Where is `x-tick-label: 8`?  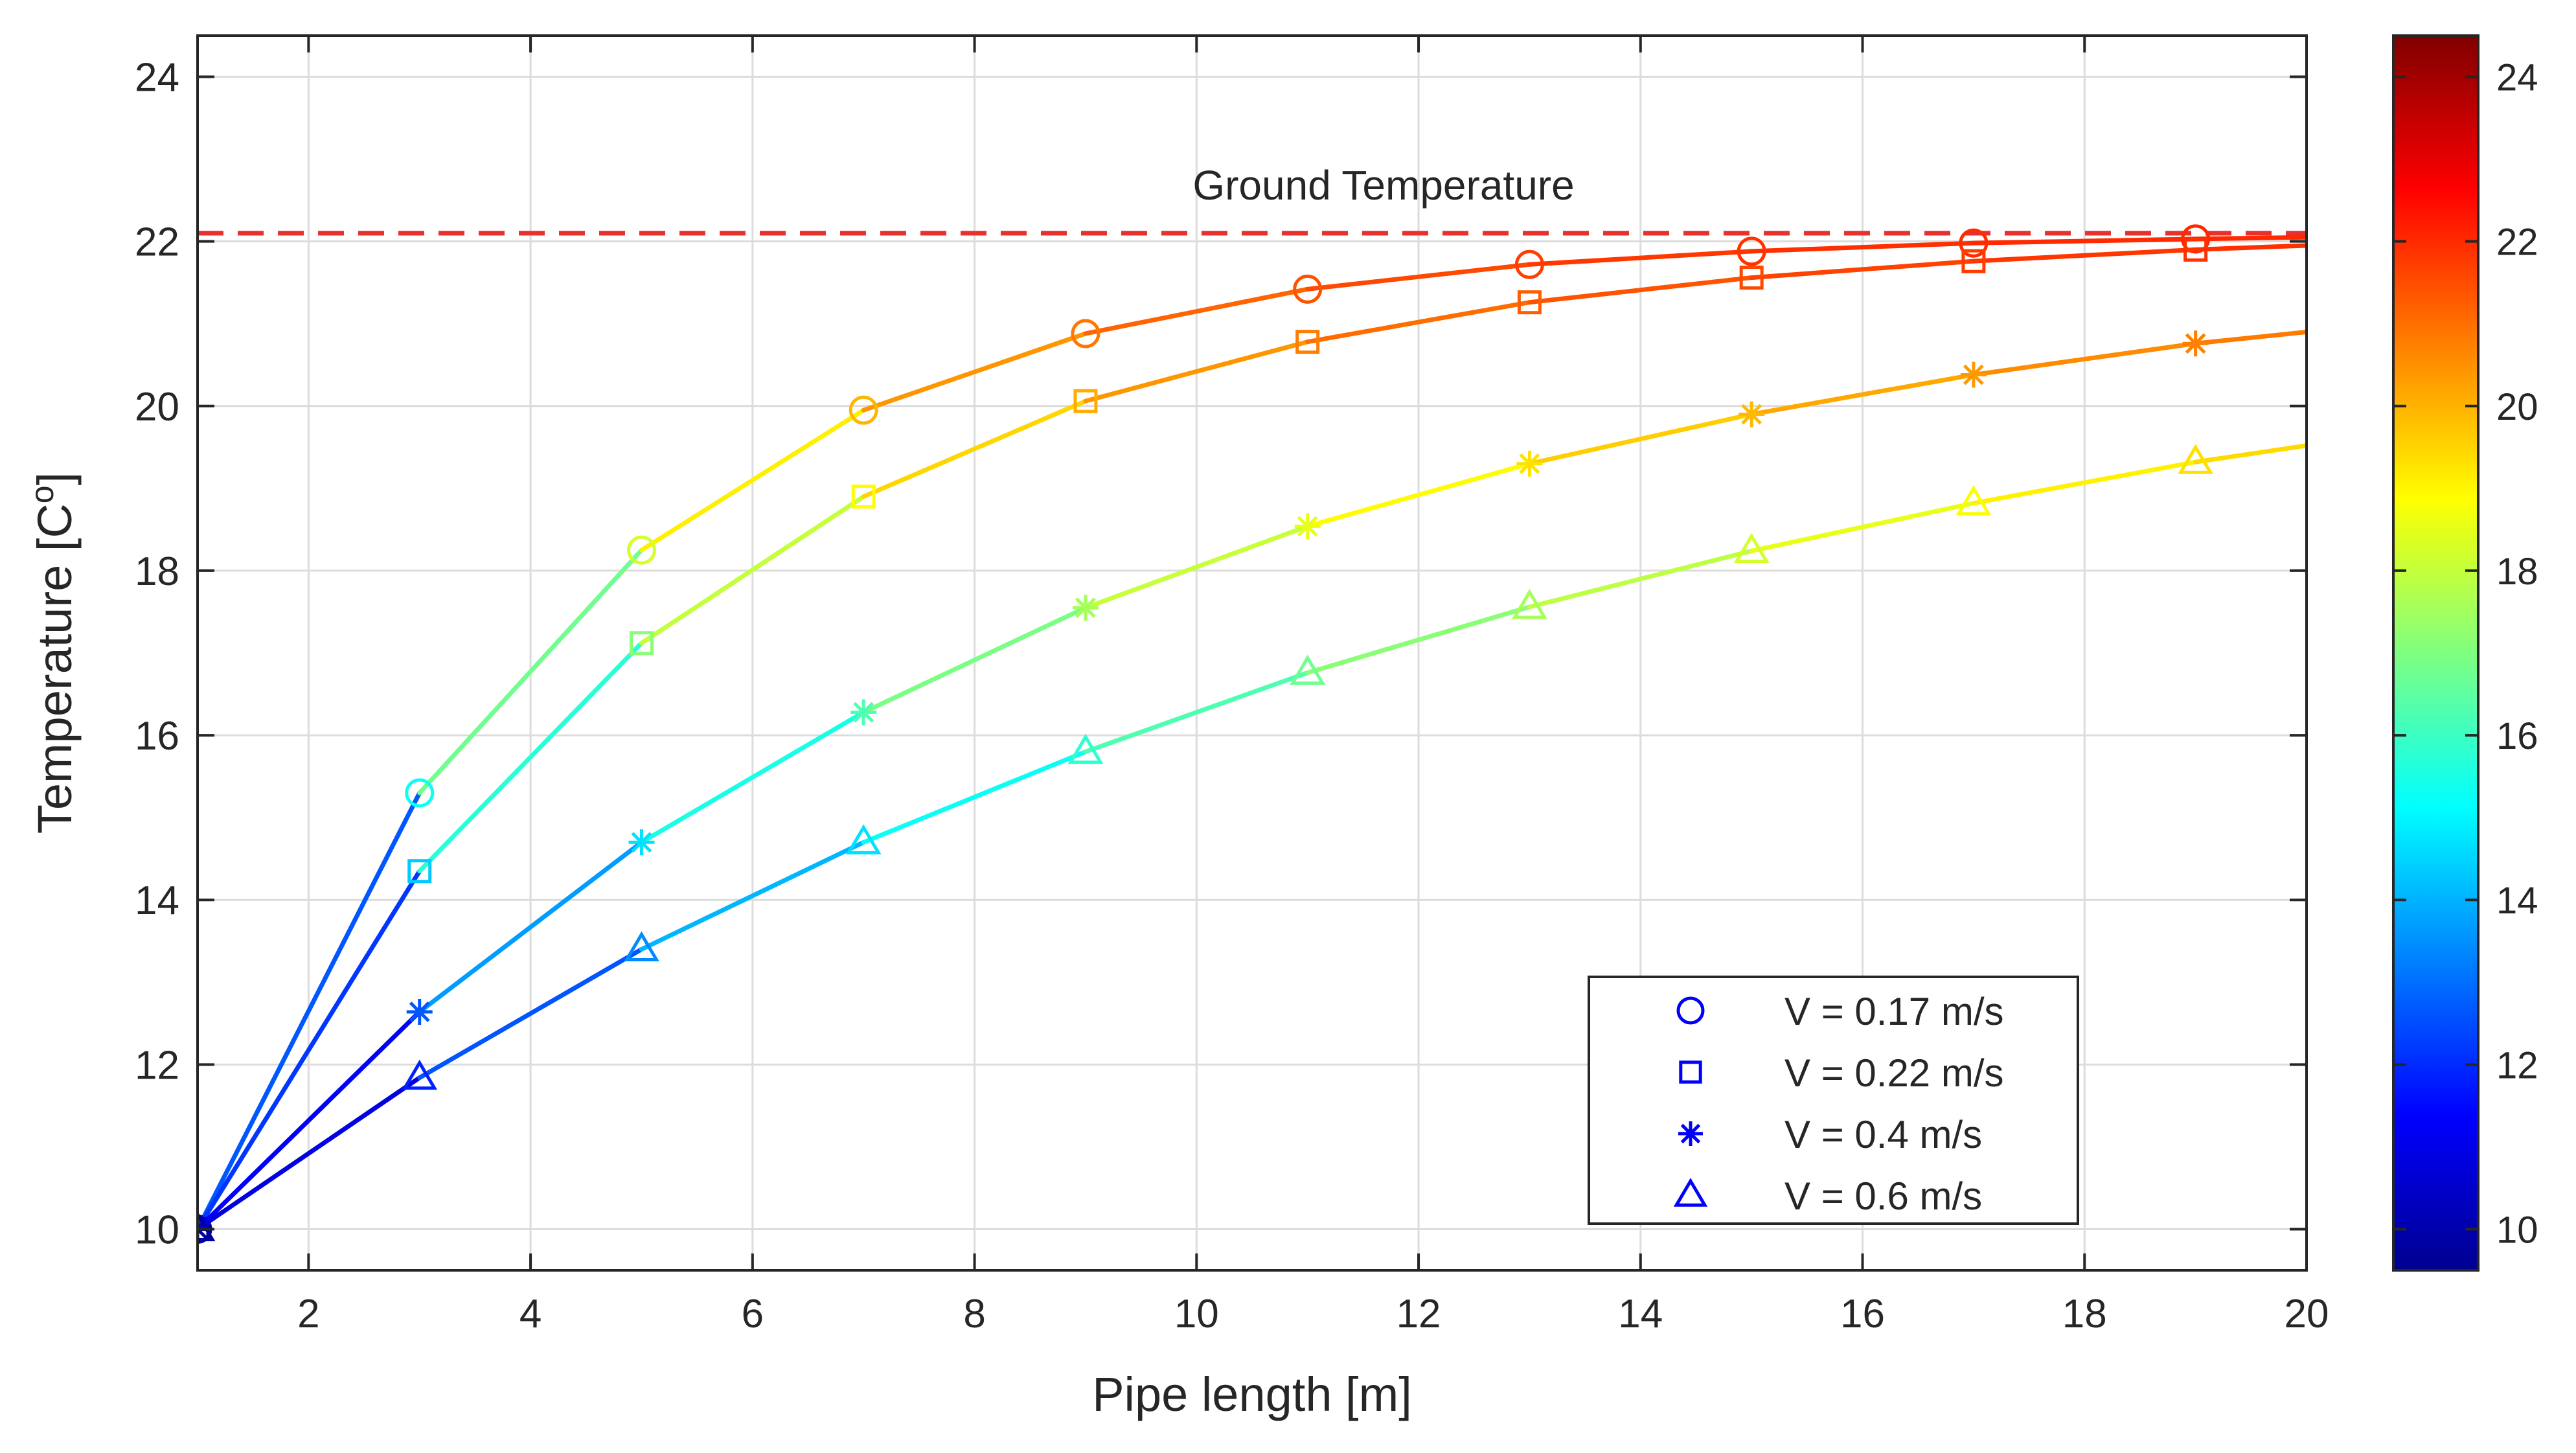
x-tick-label: 8 is located at coordinates (974, 1314).